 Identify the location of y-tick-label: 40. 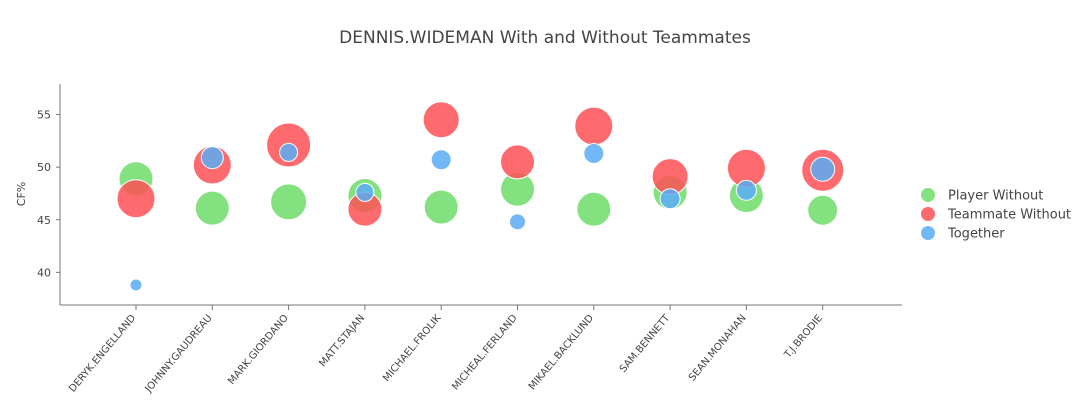
(44, 272).